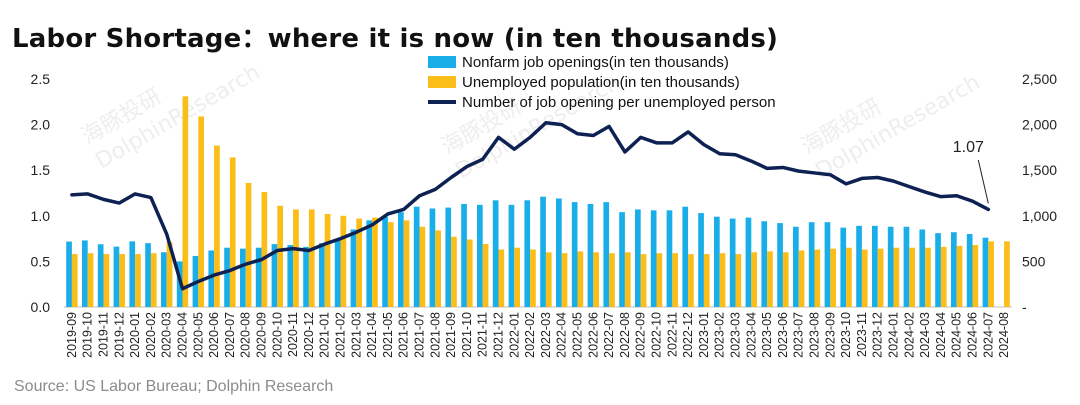 The width and height of the screenshot is (1080, 405). What do you see at coordinates (214, 335) in the screenshot?
I see `x-tick: 2020-06` at bounding box center [214, 335].